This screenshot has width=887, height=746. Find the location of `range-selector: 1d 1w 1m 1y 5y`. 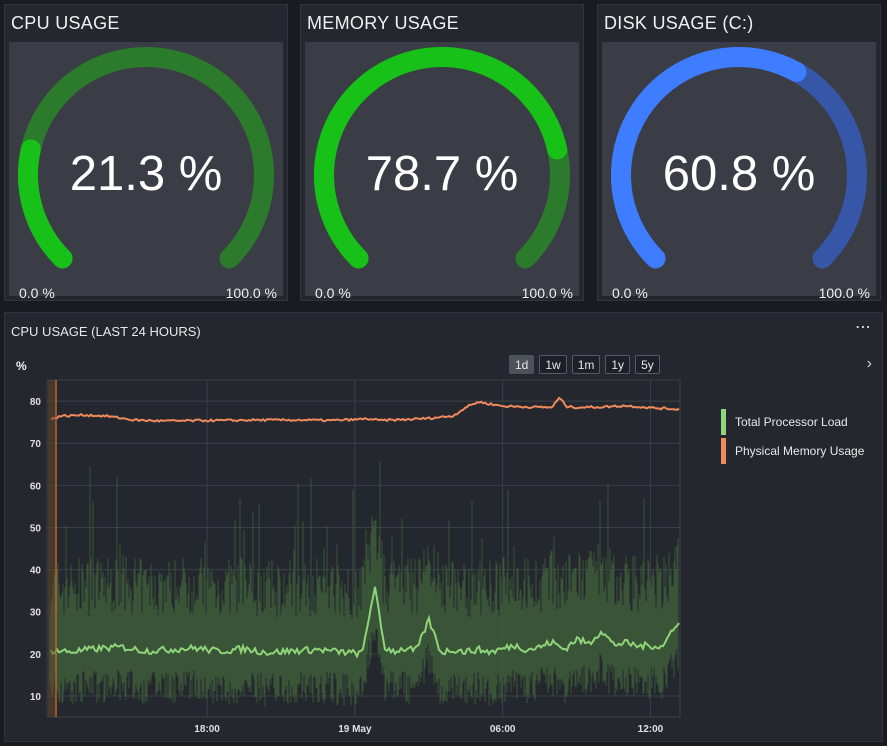

range-selector: 1d 1w 1m 1y 5y is located at coordinates (584, 364).